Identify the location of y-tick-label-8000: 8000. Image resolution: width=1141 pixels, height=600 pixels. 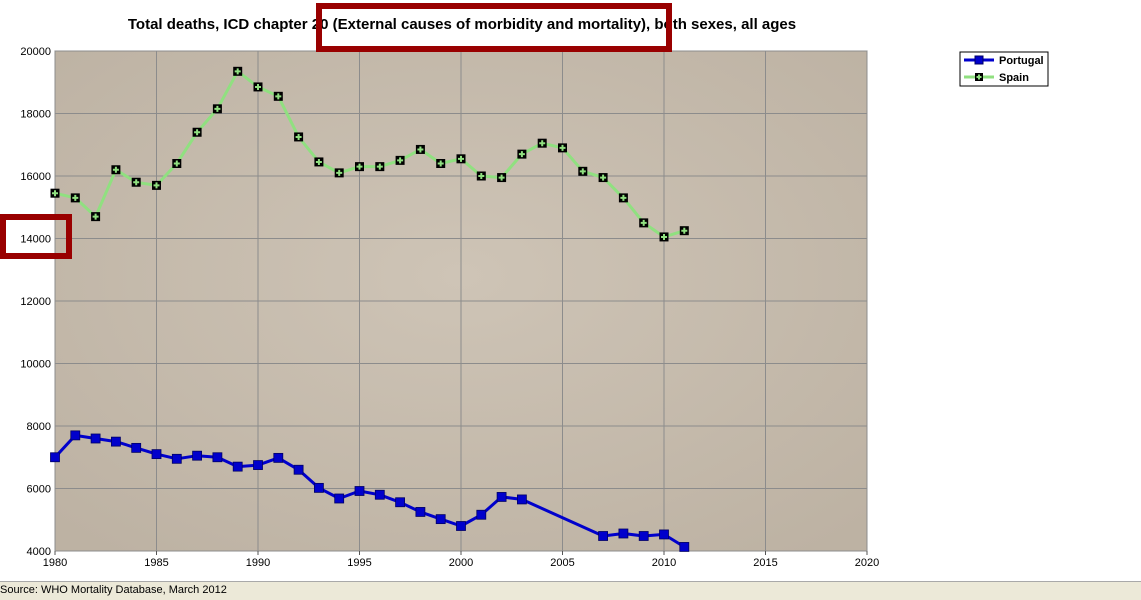
(39, 427).